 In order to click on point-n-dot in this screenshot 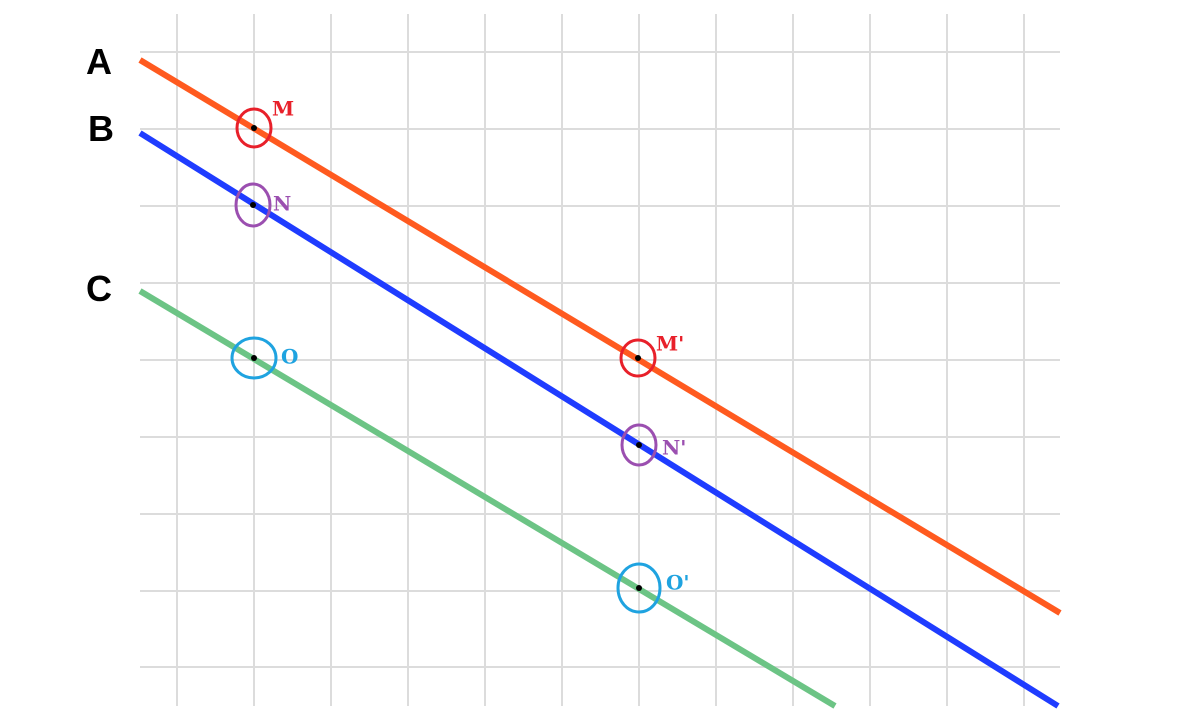, I will do `click(253, 205)`.